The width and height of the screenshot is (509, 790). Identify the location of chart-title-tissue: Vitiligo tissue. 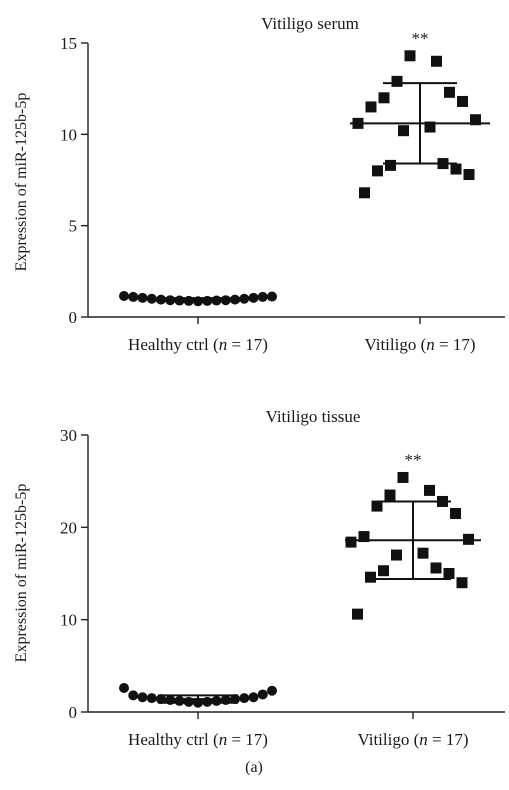
(313, 416).